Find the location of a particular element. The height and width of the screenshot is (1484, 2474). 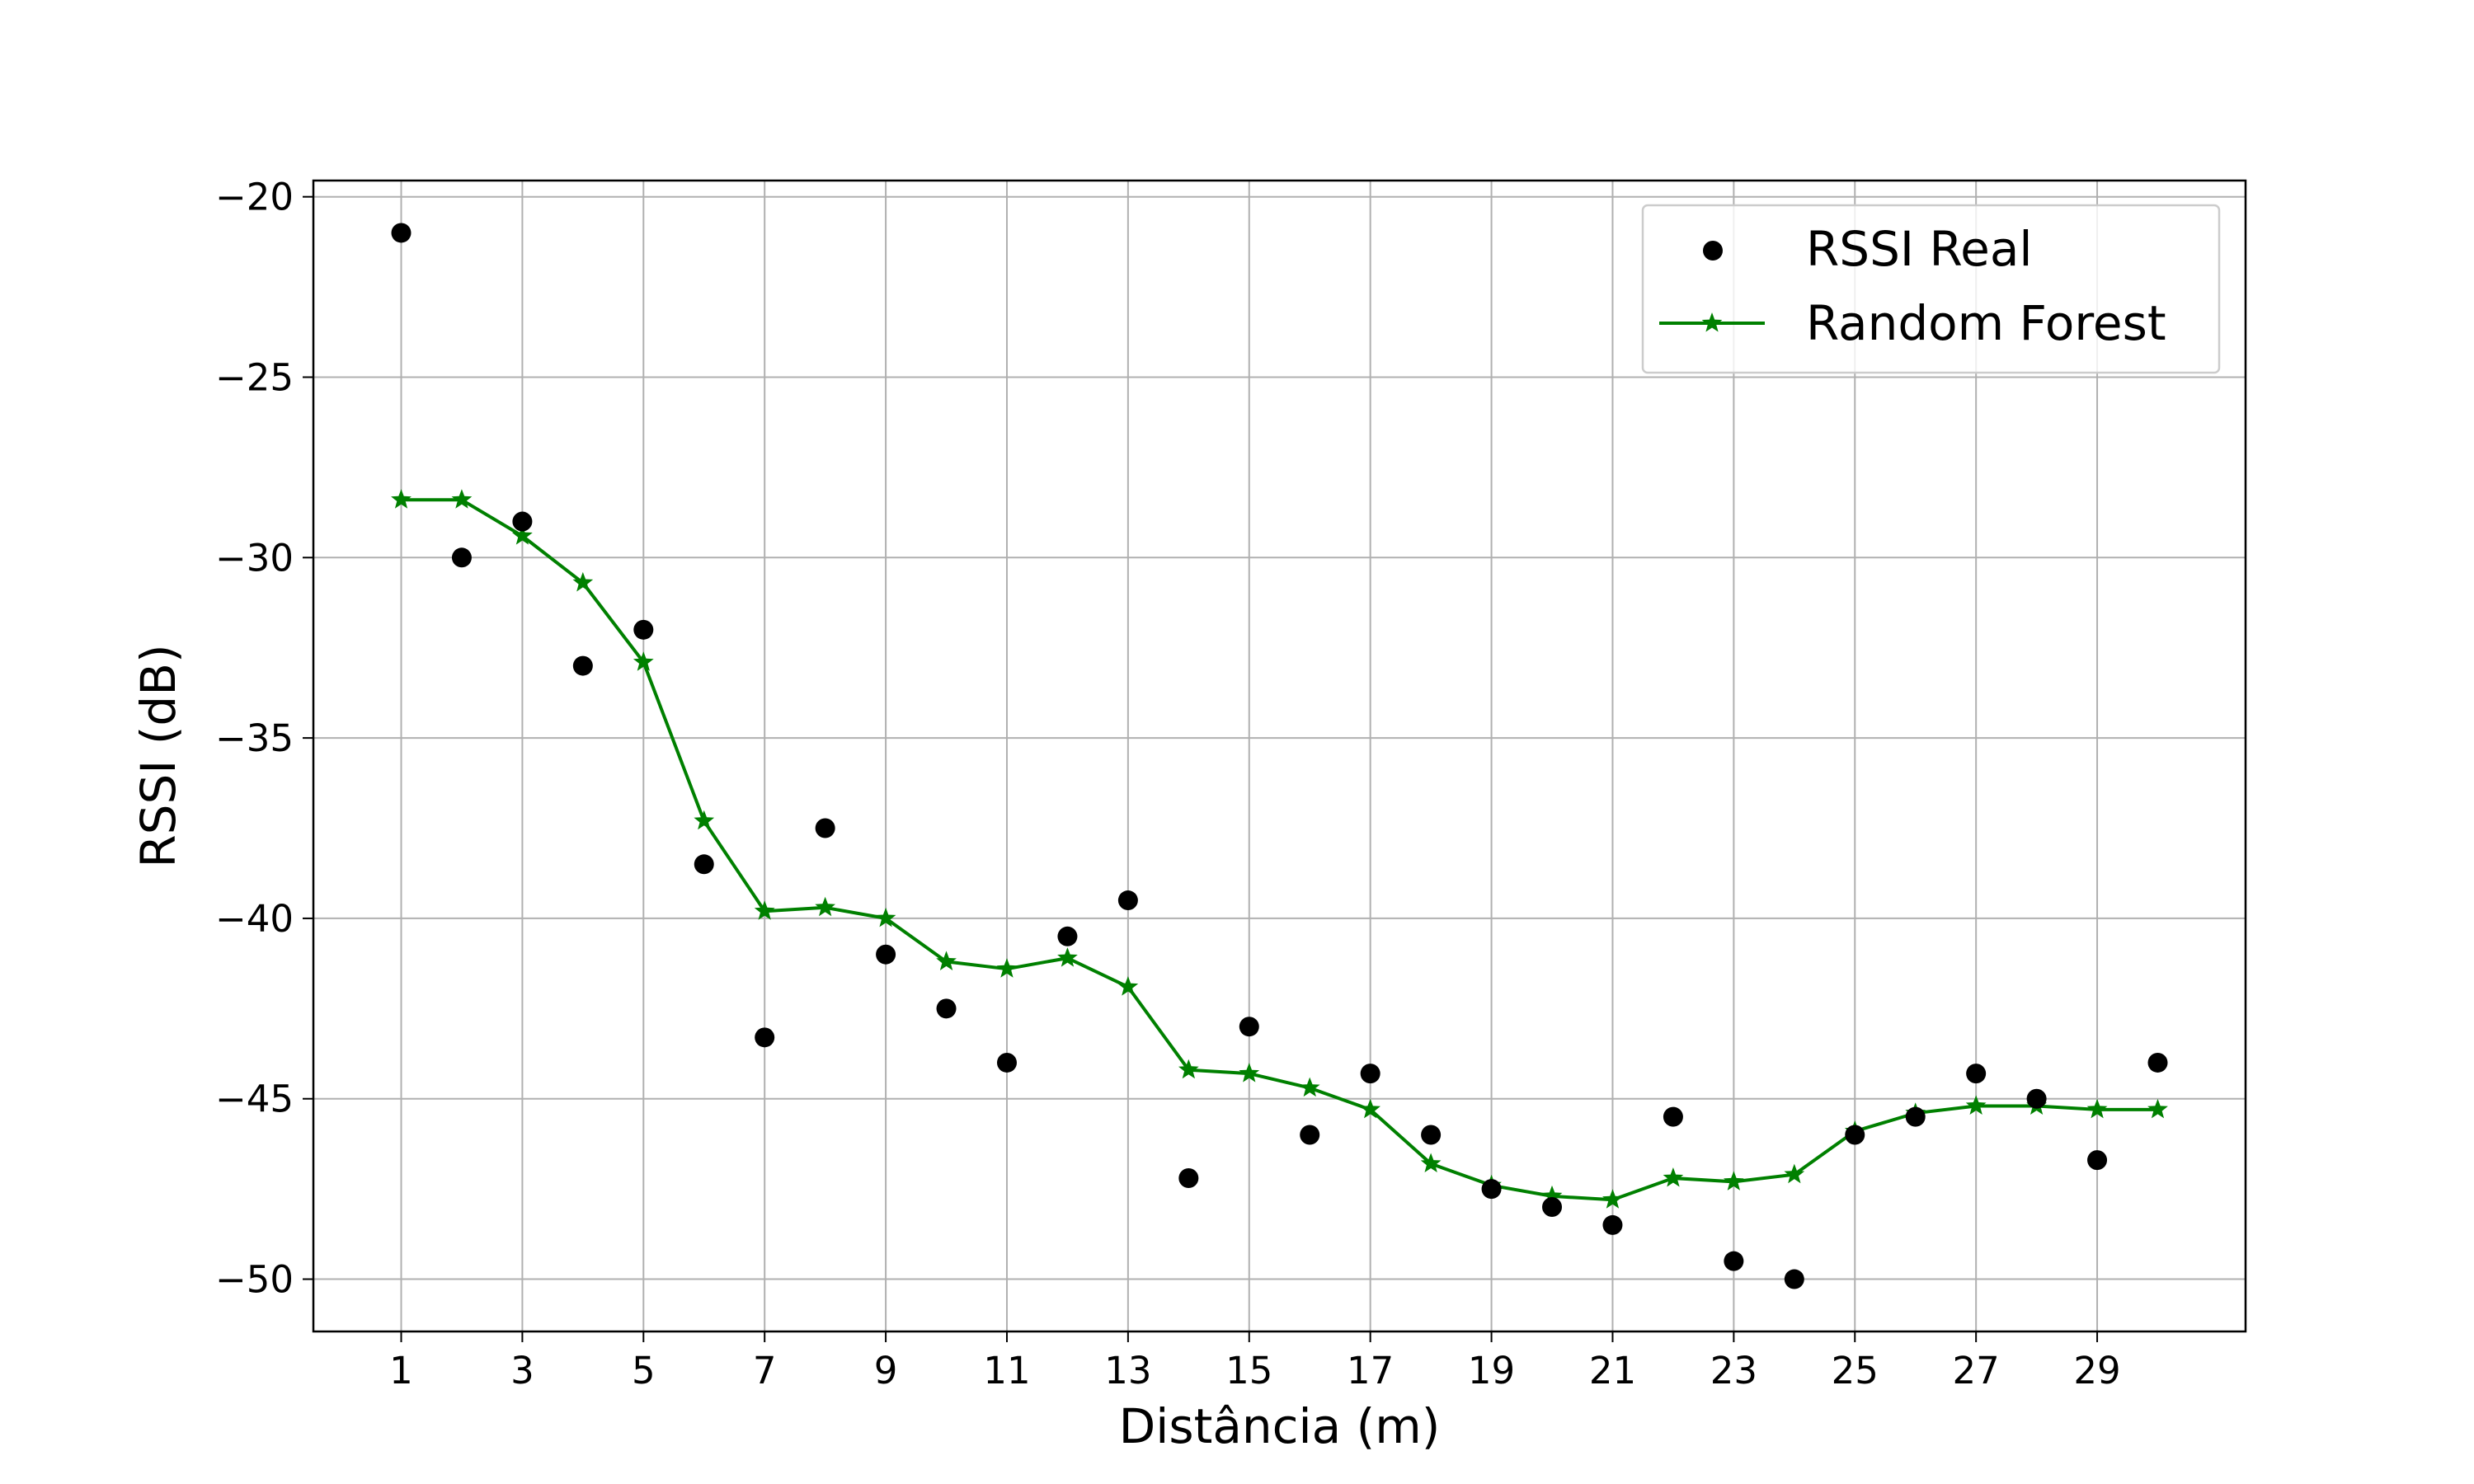

y-tick-label: −50 is located at coordinates (254, 1280).